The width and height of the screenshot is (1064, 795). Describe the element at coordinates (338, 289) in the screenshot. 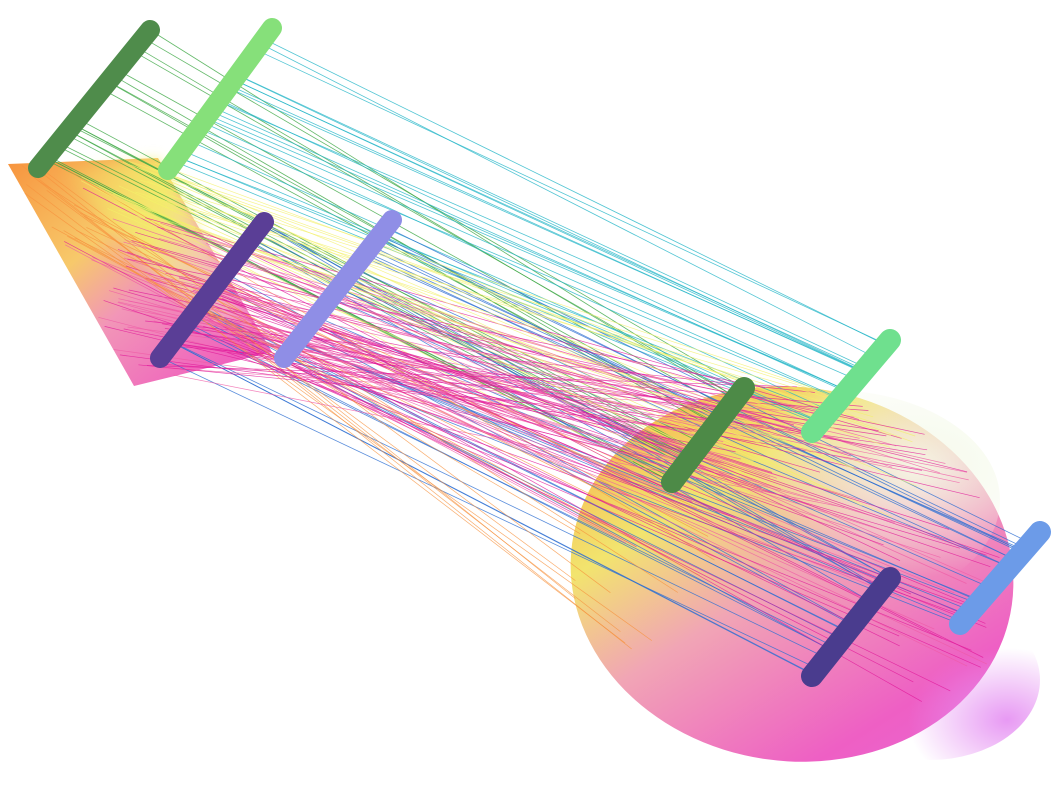

I see `source-leg-blue` at that location.